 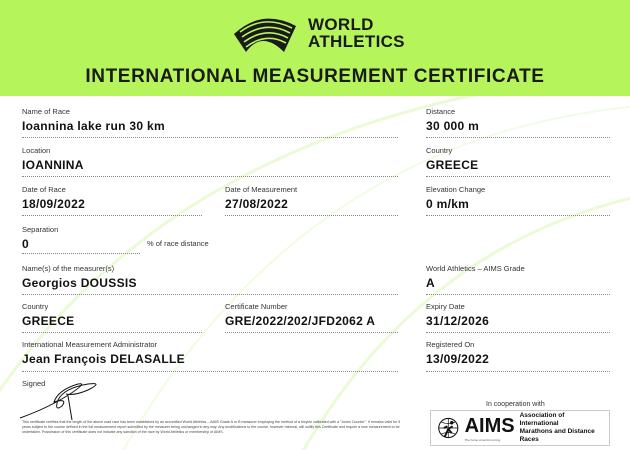 What do you see at coordinates (448, 428) in the screenshot?
I see `aims-globe-runner-icon` at bounding box center [448, 428].